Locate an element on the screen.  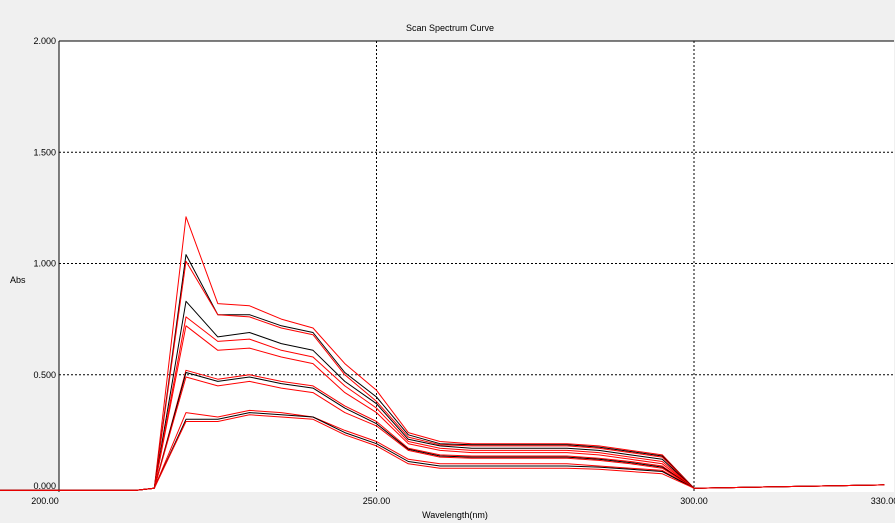
x-tick-label: 200.00 is located at coordinates (45, 501).